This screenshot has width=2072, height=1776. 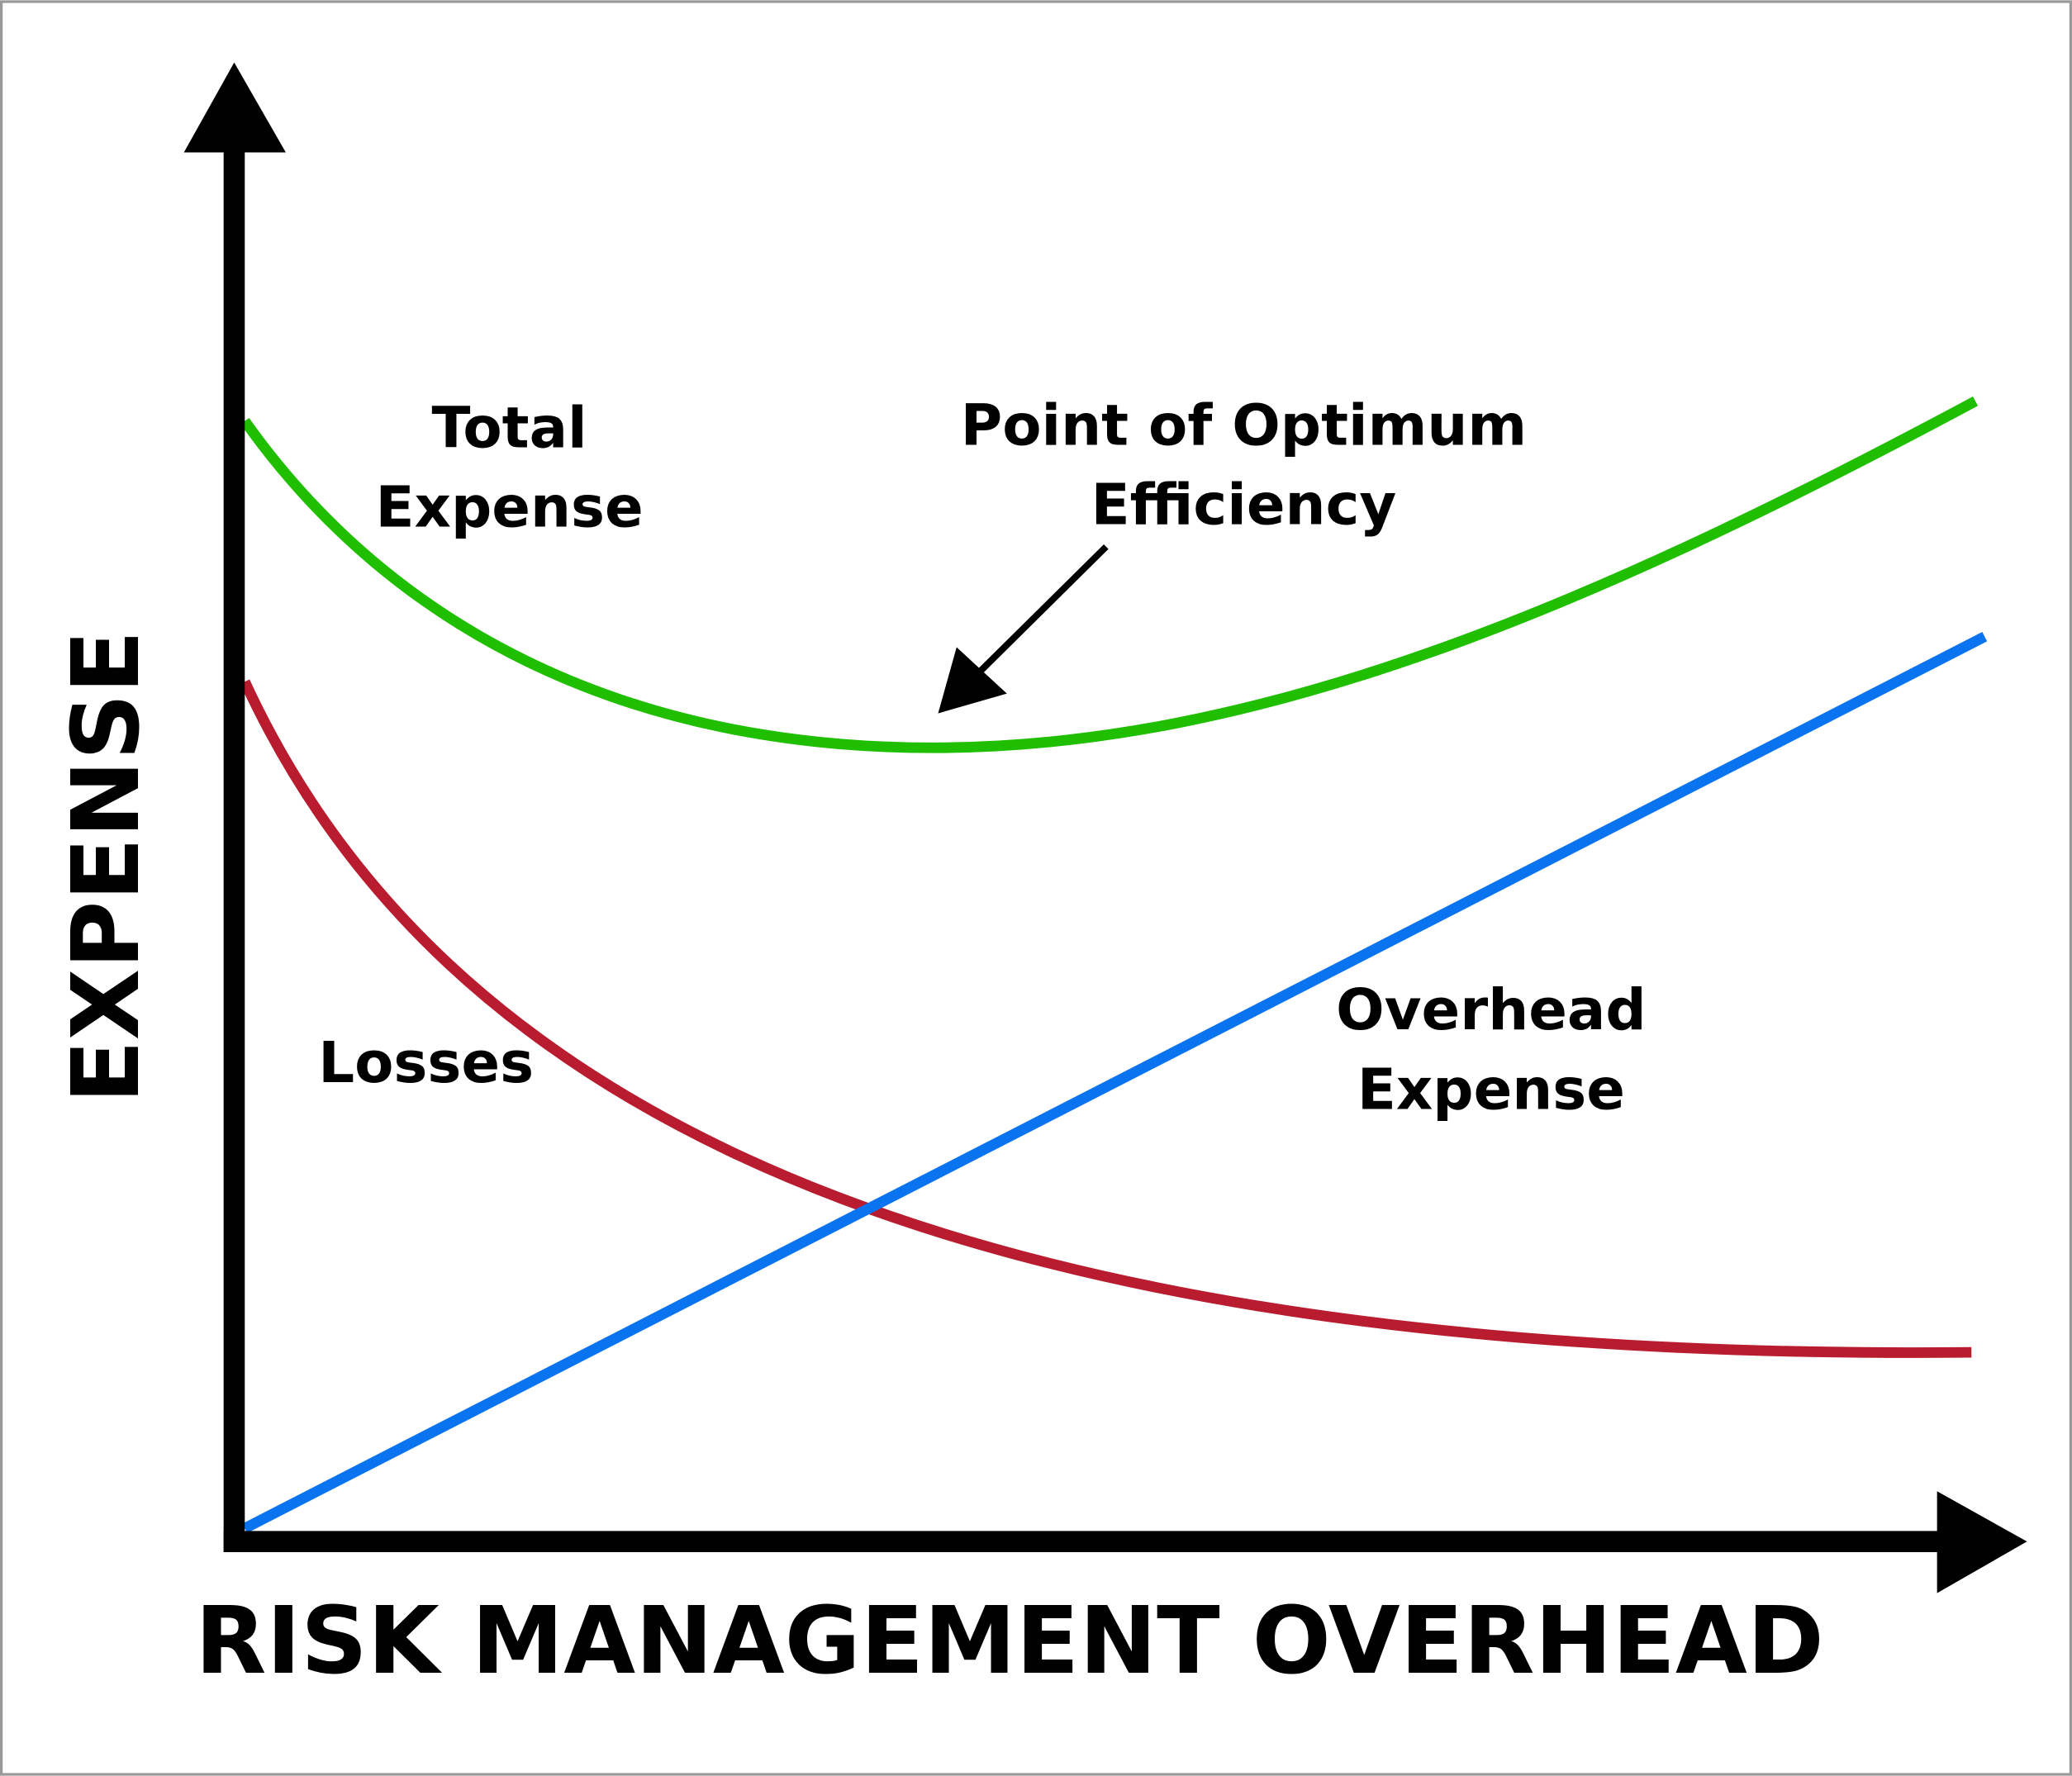 What do you see at coordinates (1009, 1641) in the screenshot?
I see `x-axis-label: RISK MANAGEMENT OVERHEAD` at bounding box center [1009, 1641].